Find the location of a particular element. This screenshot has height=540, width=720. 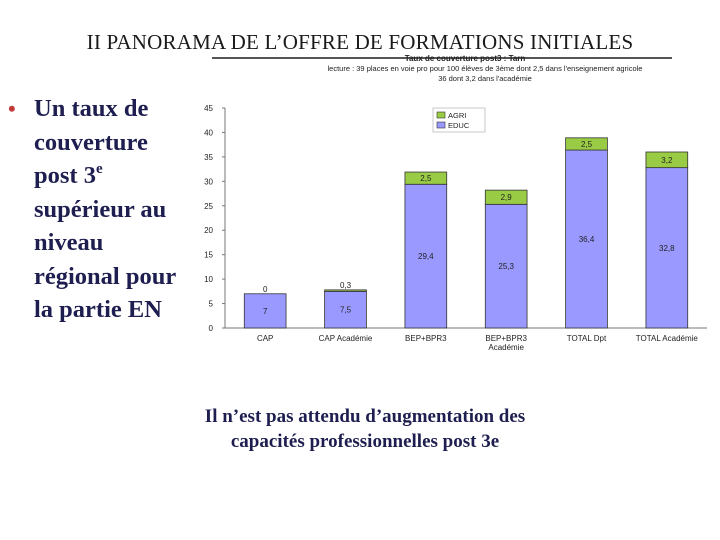

y-tick-label: 30 is located at coordinates (208, 181).